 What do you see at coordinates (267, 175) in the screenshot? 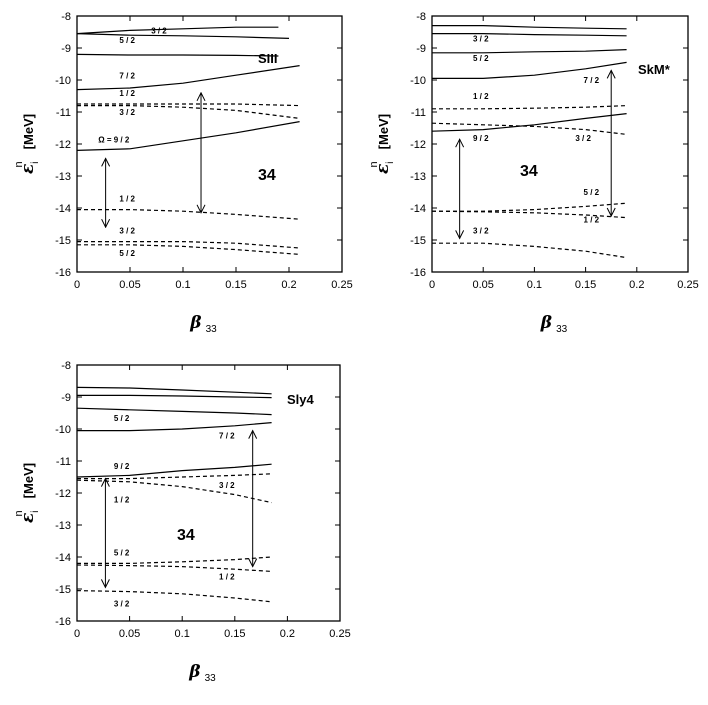
I see `mass-label: 34` at bounding box center [267, 175].